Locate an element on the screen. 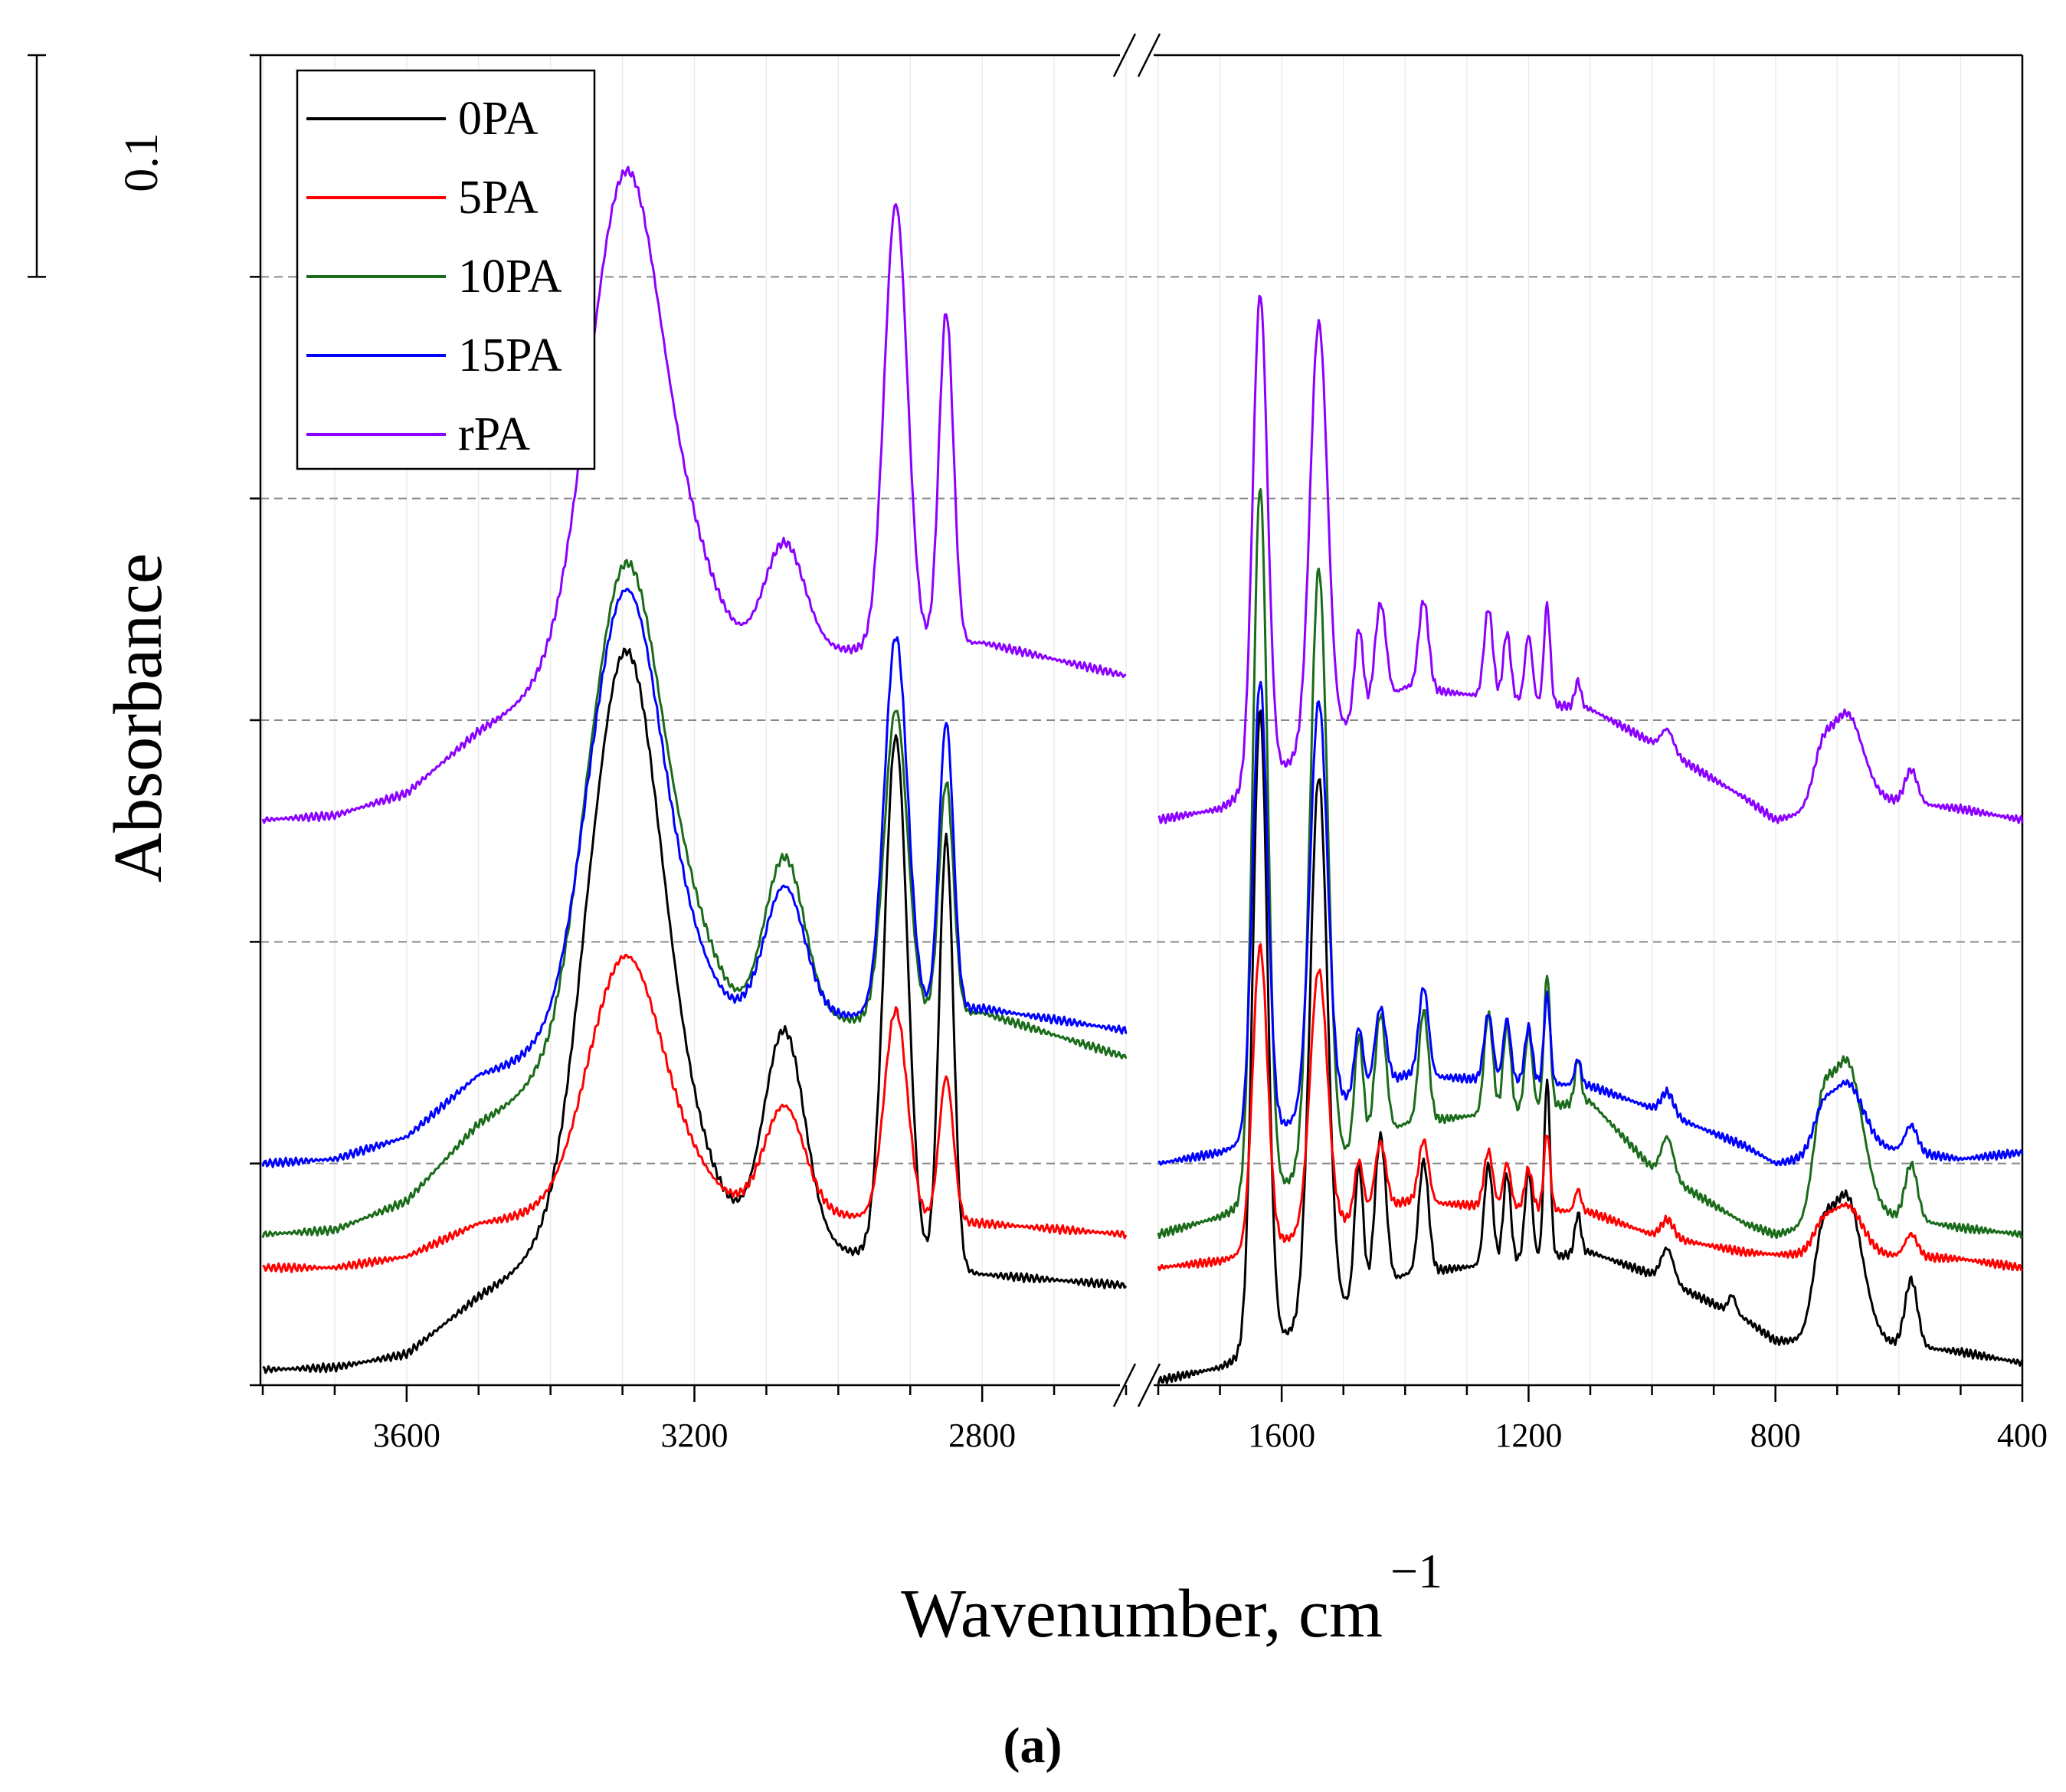 The image size is (2066, 1792). series-line-5PA-high is located at coordinates (695, 1114).